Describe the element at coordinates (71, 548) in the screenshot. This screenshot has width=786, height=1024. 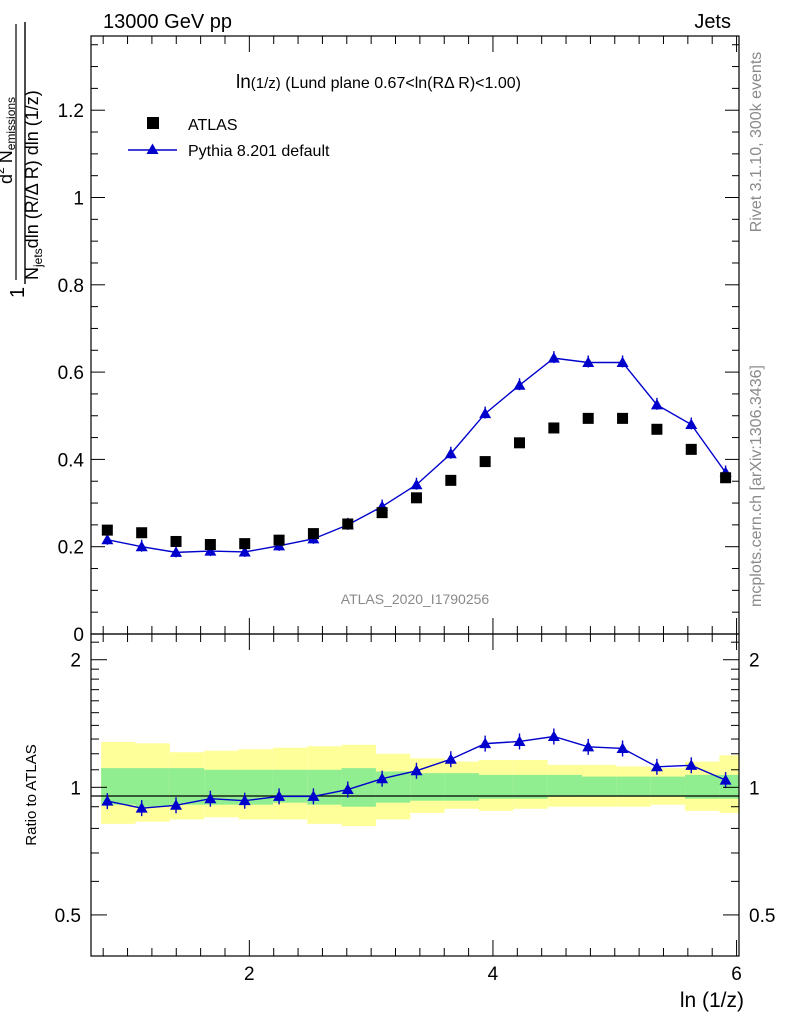
I see `main-y-tick-label: 0.2` at that location.